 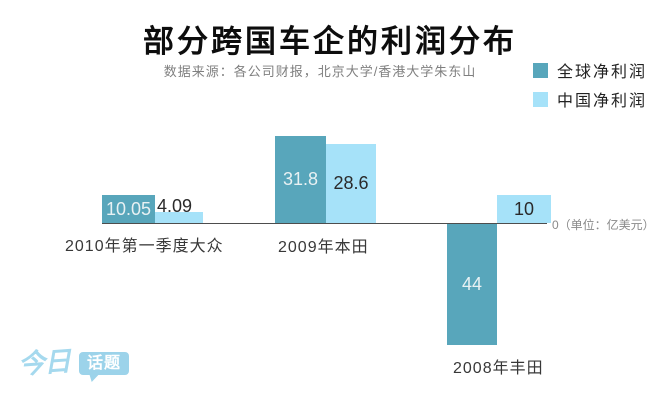 I want to click on bar-value-label: 28.6, so click(x=351, y=183).